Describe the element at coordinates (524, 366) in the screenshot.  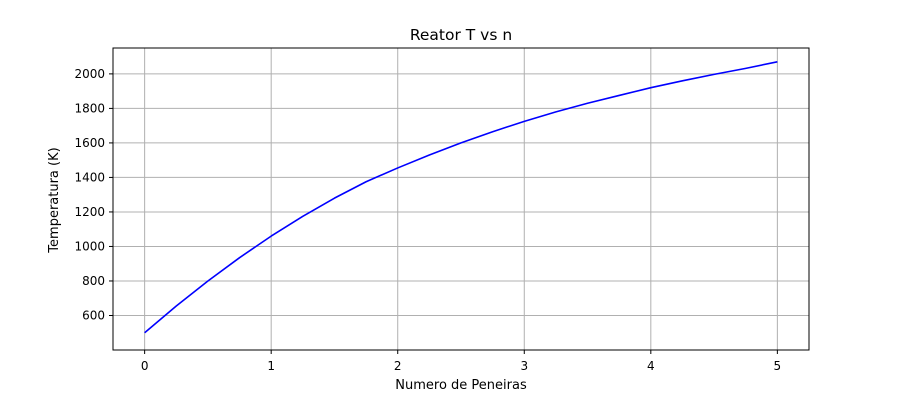
I see `x-tick-label: 3` at that location.